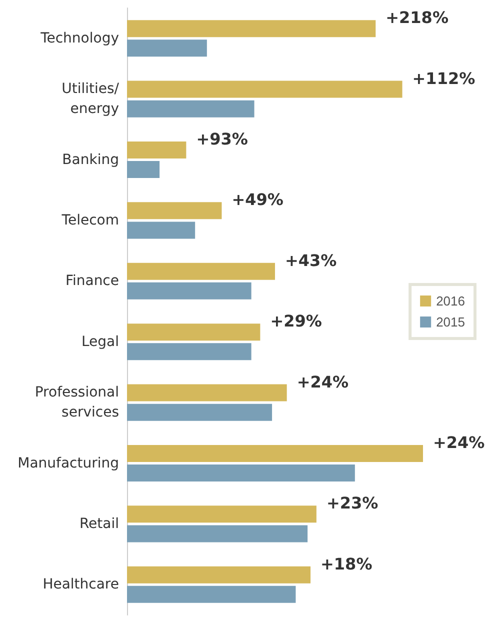  I want to click on annotation: +23%, so click(352, 503).